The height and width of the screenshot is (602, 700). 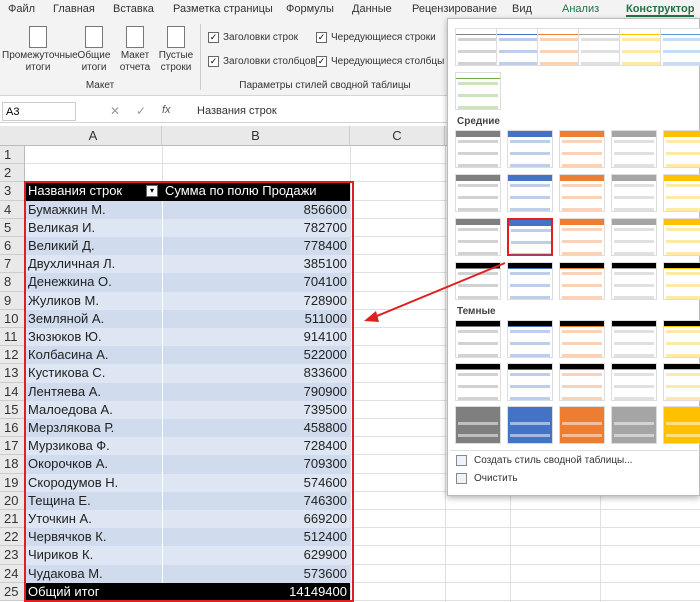 What do you see at coordinates (94, 61) in the screenshot?
I see `ribbon-button: Общие итоги` at bounding box center [94, 61].